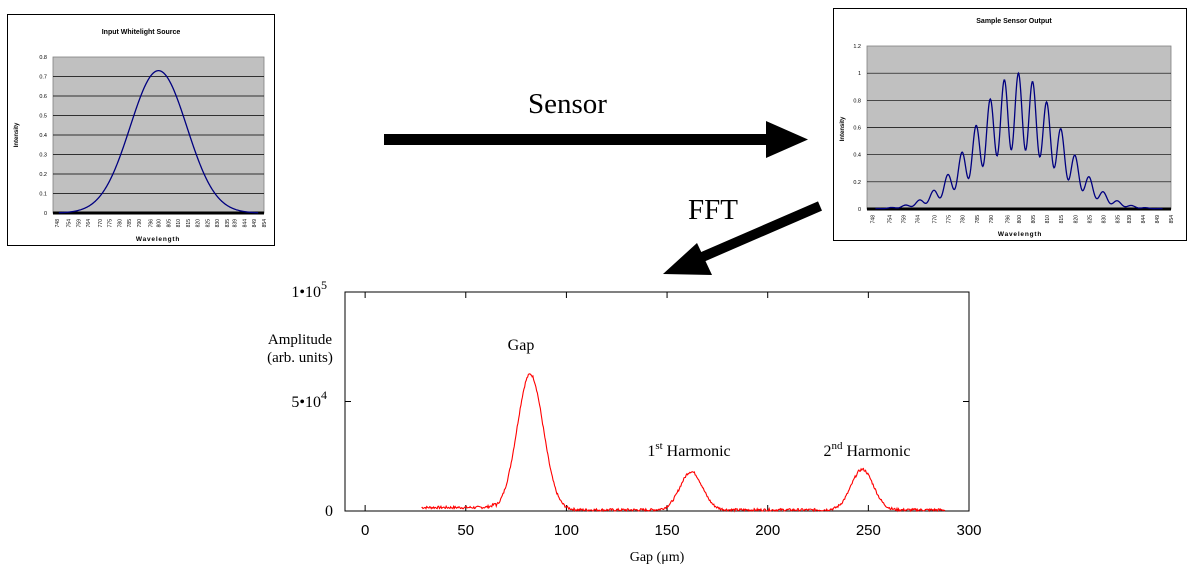 The height and width of the screenshot is (571, 1187). What do you see at coordinates (767, 530) in the screenshot?
I see `x-tick-label: 200` at bounding box center [767, 530].